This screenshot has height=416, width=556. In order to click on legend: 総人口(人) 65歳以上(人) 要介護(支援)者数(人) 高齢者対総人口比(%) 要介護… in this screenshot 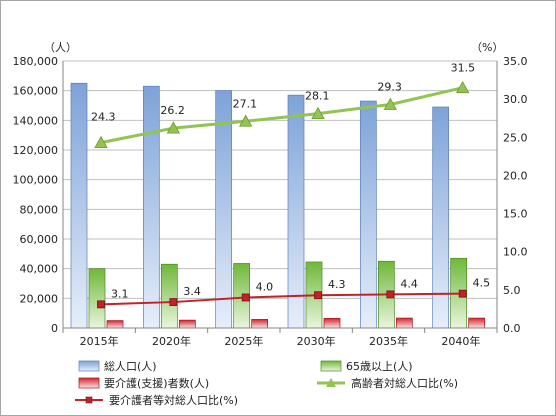, I will do `click(266, 383)`.